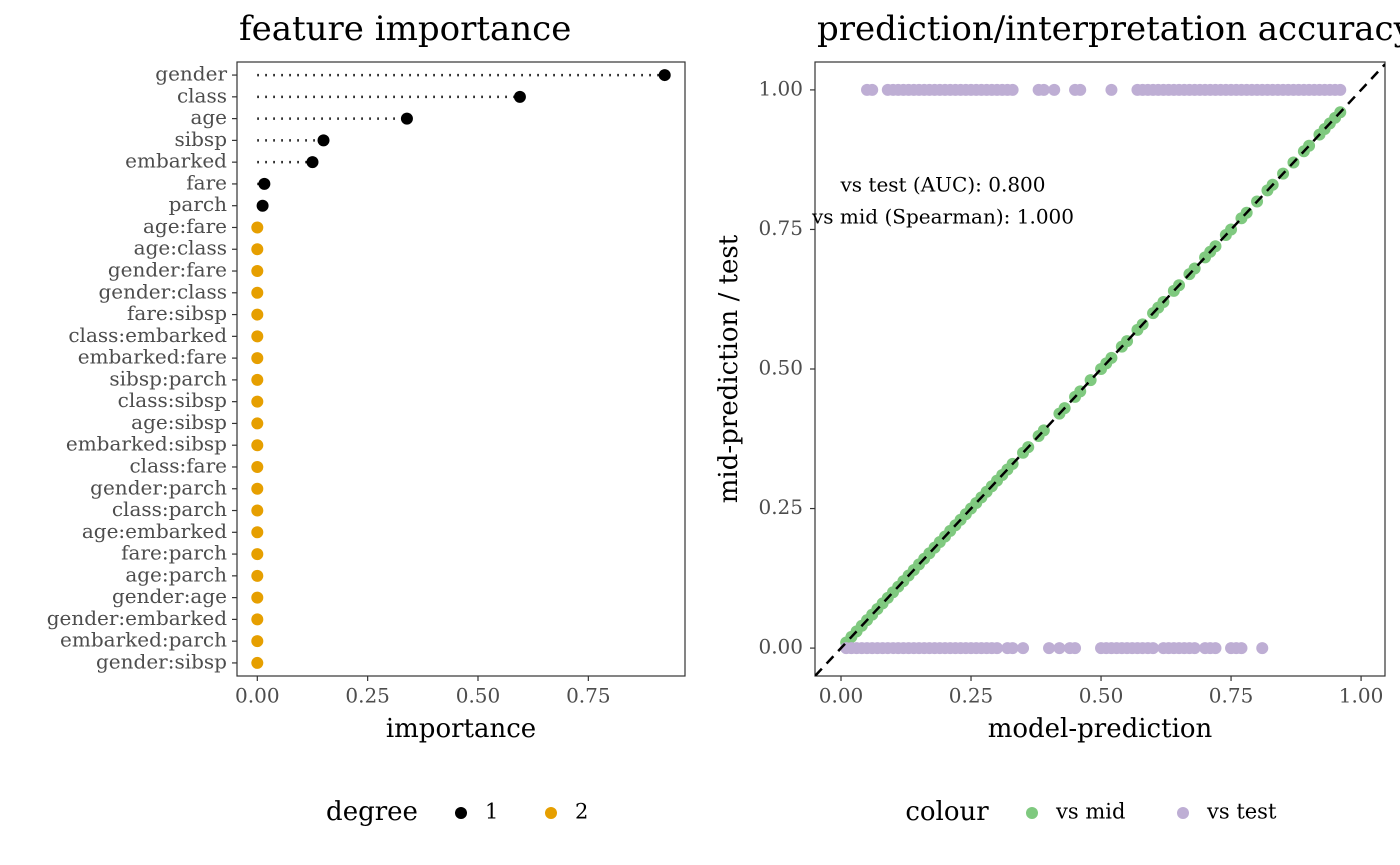 This screenshot has height=865, width=1400. What do you see at coordinates (191, 74) in the screenshot?
I see `y-tick-label: gender` at bounding box center [191, 74].